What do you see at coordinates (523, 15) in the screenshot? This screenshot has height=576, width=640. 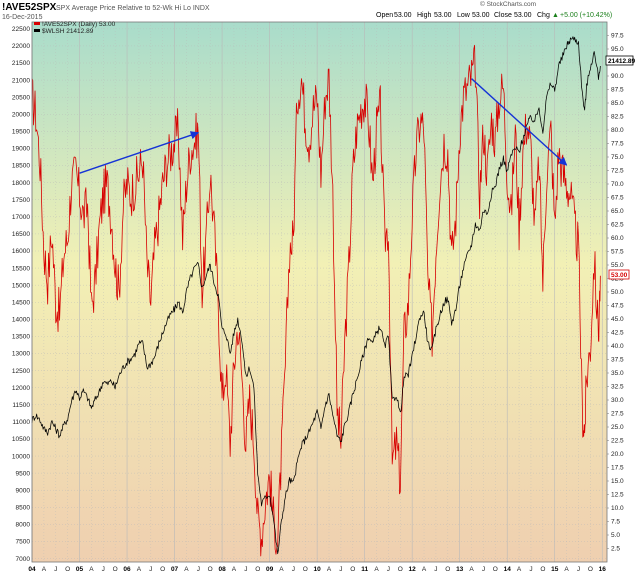 I see `close-value: 53.00` at bounding box center [523, 15].